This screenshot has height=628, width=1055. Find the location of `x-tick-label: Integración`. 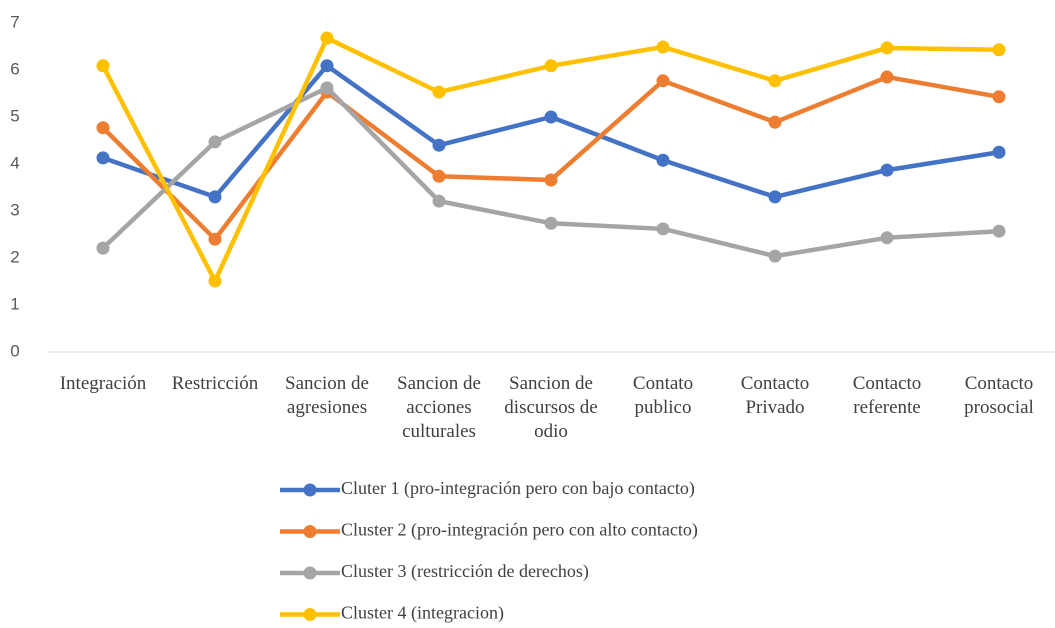

x-tick-label: Integración is located at coordinates (103, 383).